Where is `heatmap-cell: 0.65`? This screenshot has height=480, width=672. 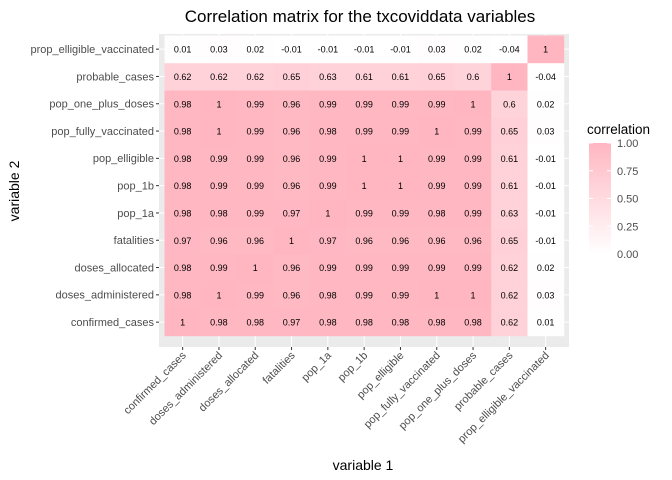 heatmap-cell: 0.65 is located at coordinates (292, 76).